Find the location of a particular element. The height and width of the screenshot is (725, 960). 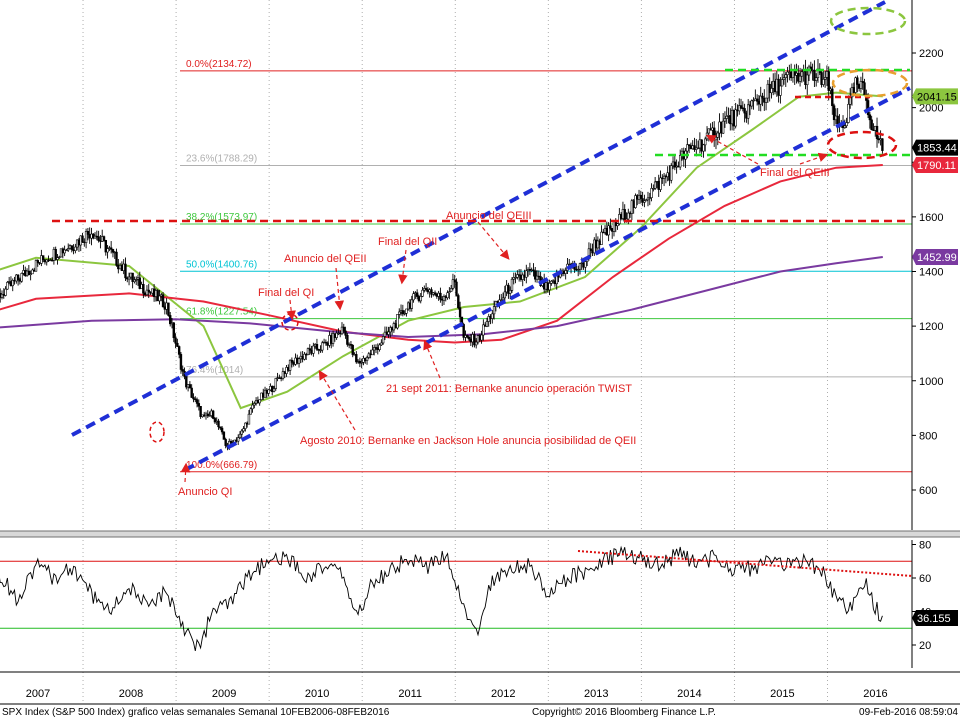

last-value-flag-text: 2041.15 is located at coordinates (937, 97).